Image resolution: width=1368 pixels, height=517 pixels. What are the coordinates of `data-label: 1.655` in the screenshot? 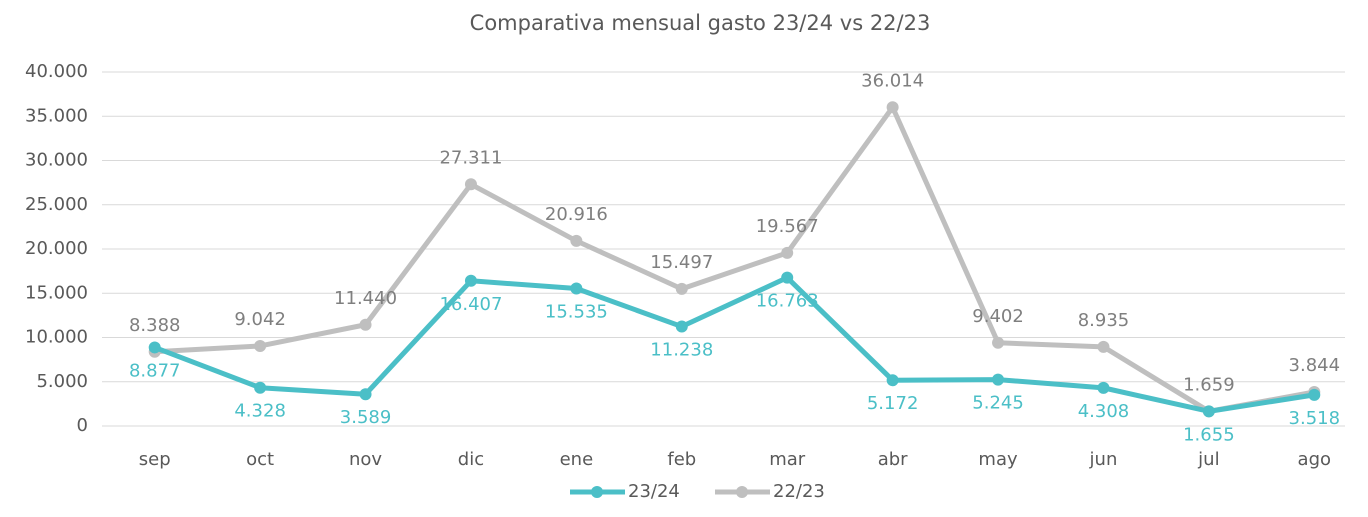 It's located at (1209, 434).